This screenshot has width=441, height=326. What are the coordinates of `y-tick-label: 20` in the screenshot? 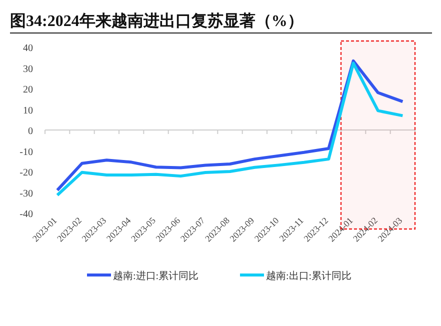 It's located at (28, 90).